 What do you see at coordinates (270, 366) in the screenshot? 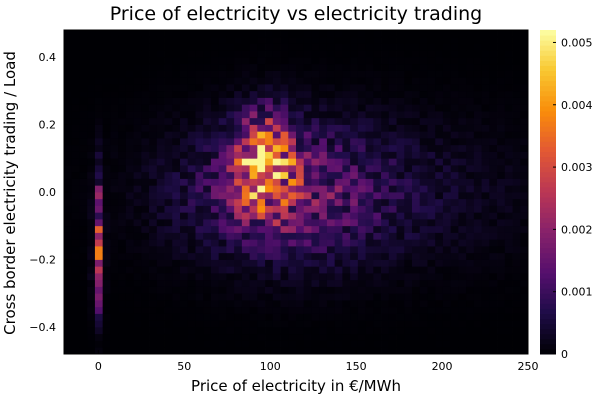
I see `x-tick-label: 100` at bounding box center [270, 366].